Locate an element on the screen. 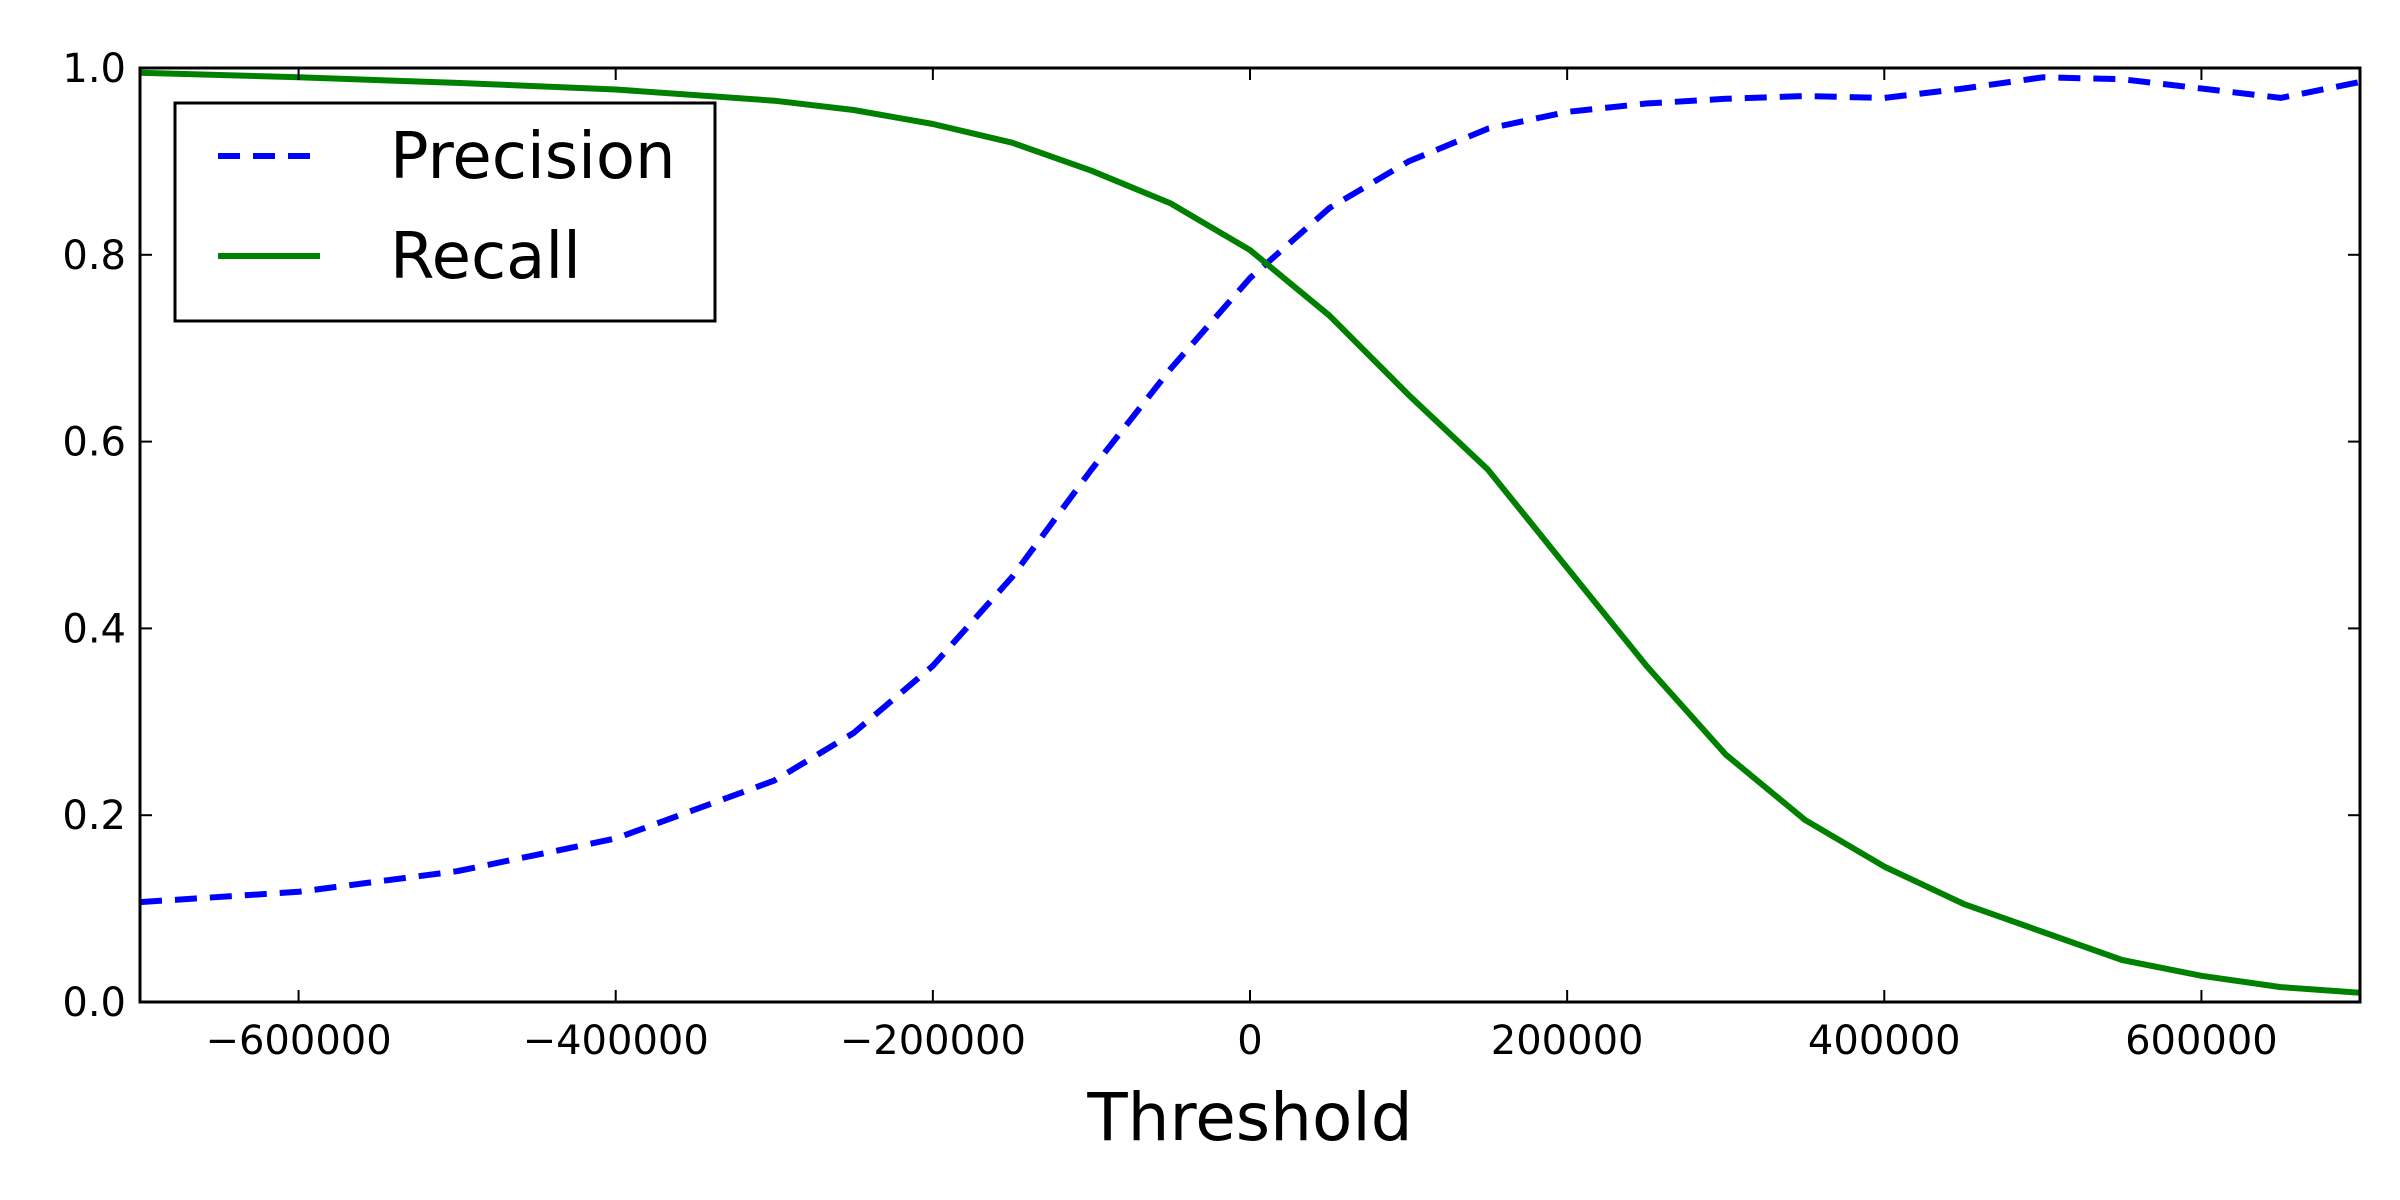  y-tick-label: 0.4 is located at coordinates (94, 629).